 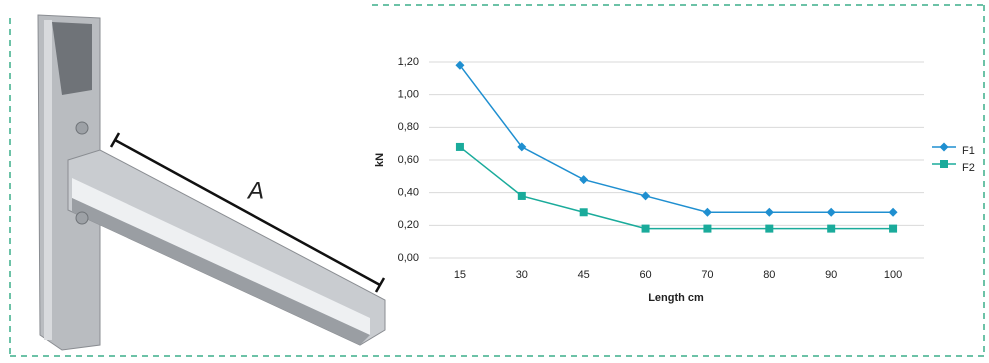 I want to click on legend-label: F1, so click(x=968, y=151).